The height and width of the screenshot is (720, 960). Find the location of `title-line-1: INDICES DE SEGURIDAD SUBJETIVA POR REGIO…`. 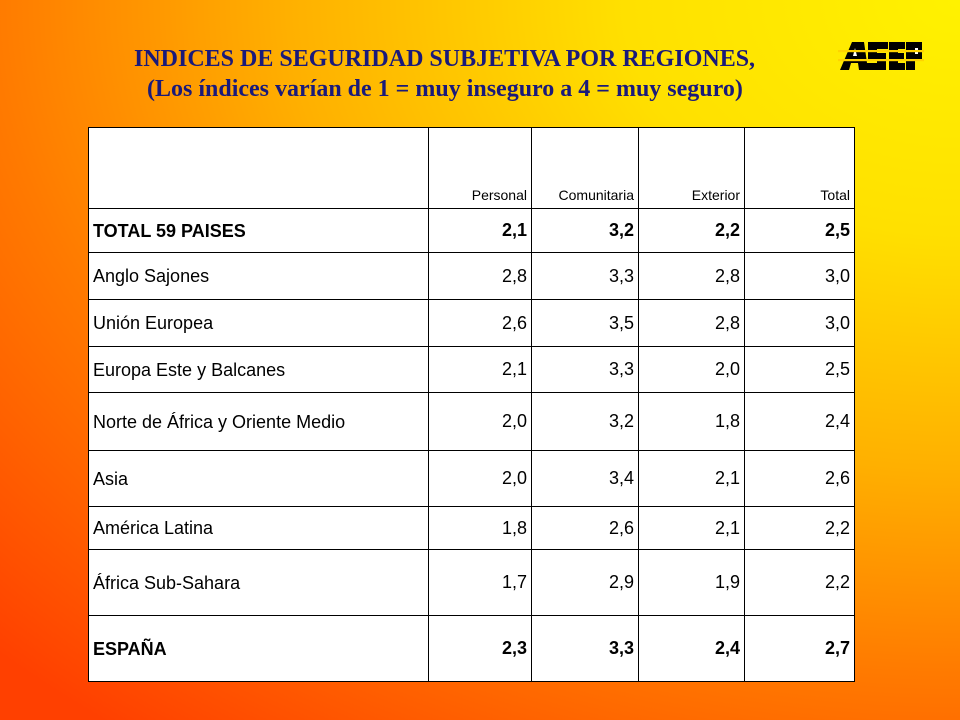

title-line-1: INDICES DE SEGURIDAD SUBJETIVA POR REGIO… is located at coordinates (445, 59).